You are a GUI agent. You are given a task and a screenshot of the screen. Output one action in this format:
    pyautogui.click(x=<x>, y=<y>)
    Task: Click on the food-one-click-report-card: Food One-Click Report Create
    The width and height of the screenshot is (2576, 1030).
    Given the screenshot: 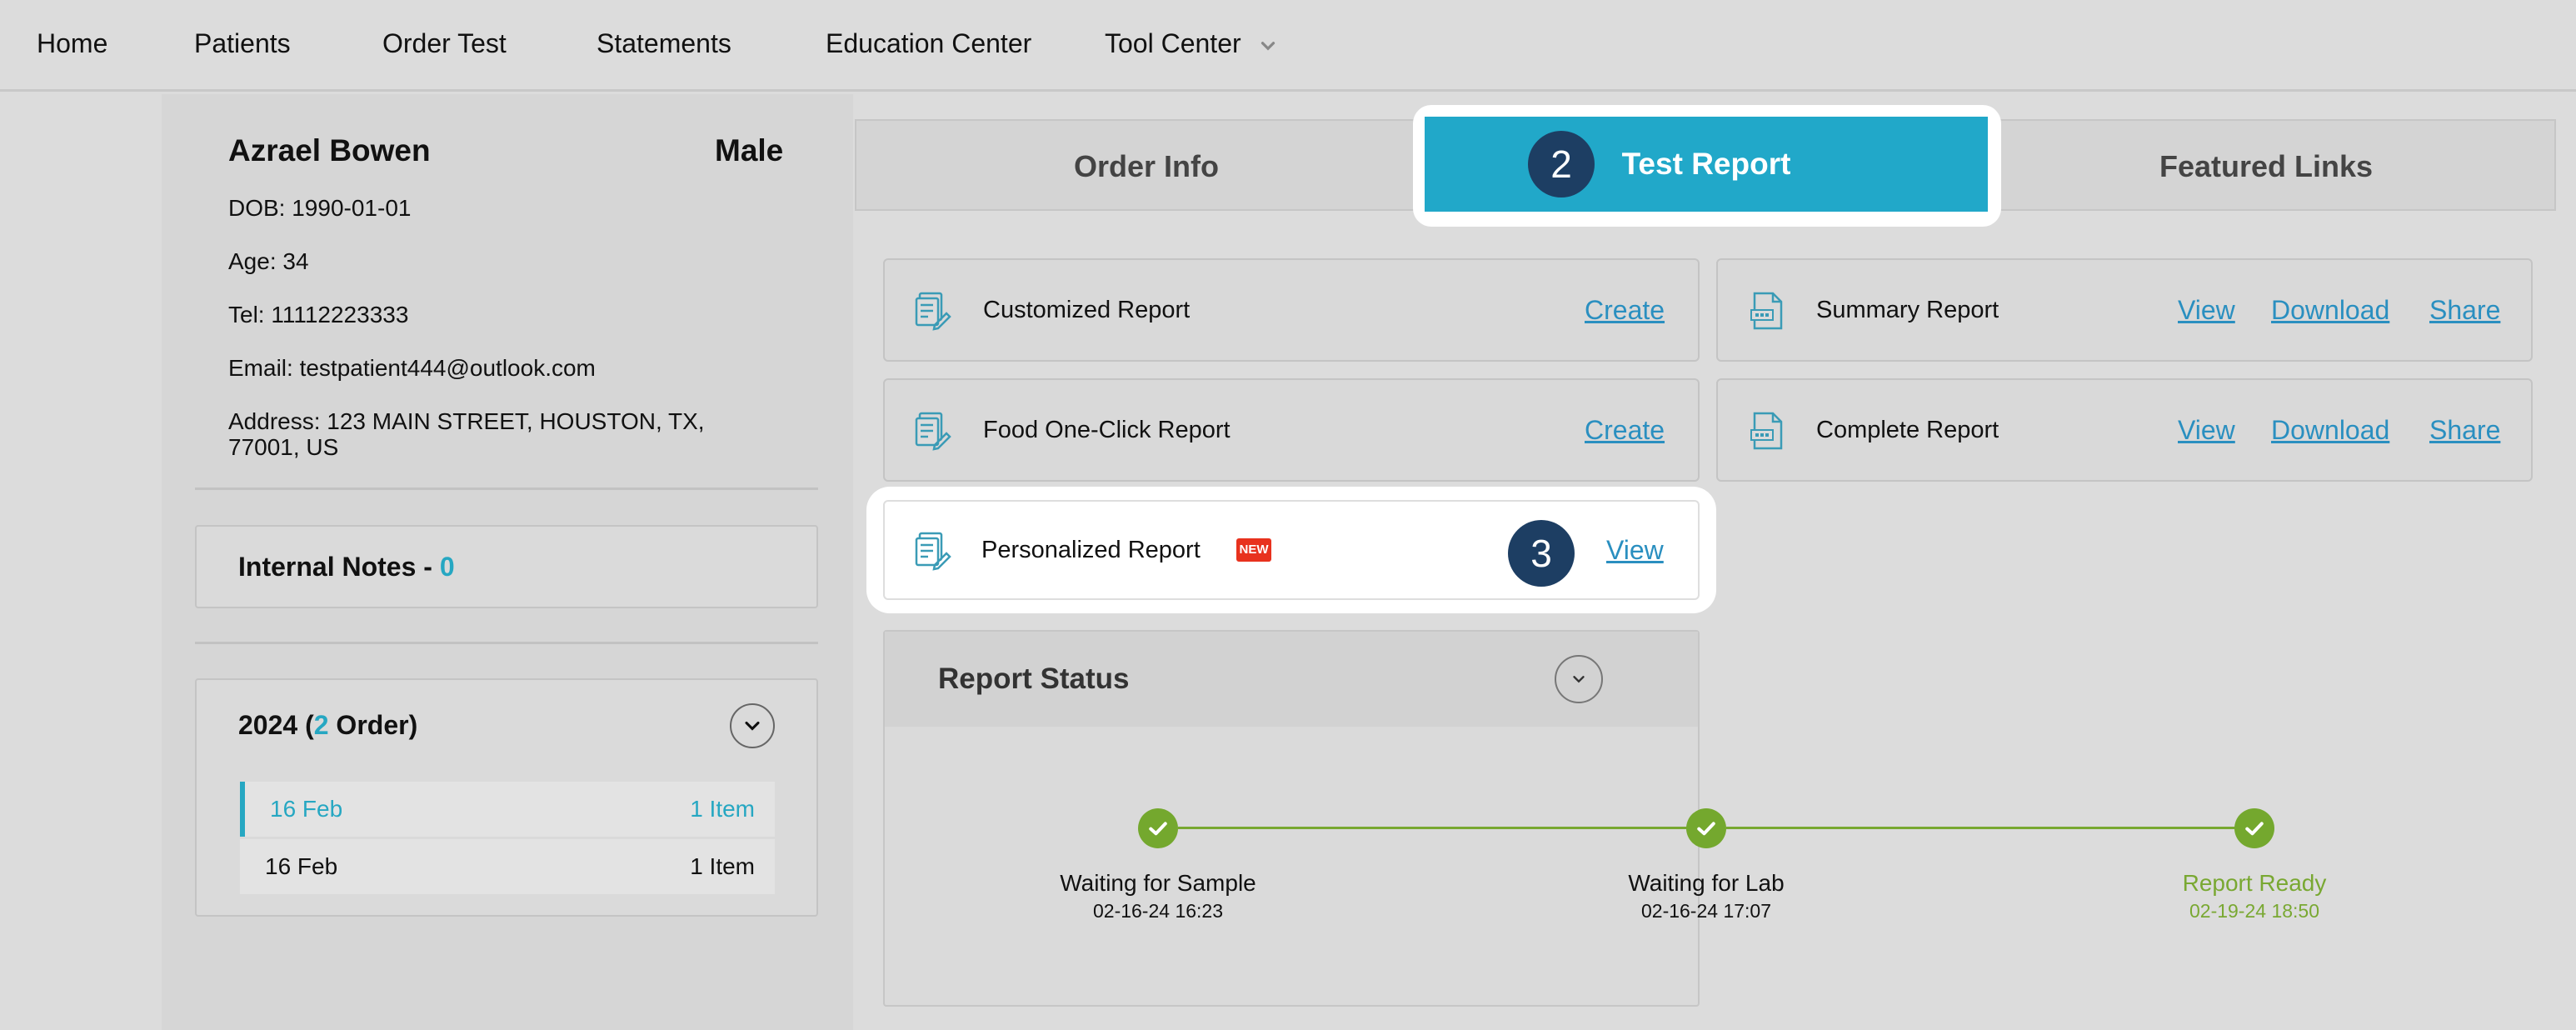 What is the action you would take?
    pyautogui.click(x=1291, y=430)
    